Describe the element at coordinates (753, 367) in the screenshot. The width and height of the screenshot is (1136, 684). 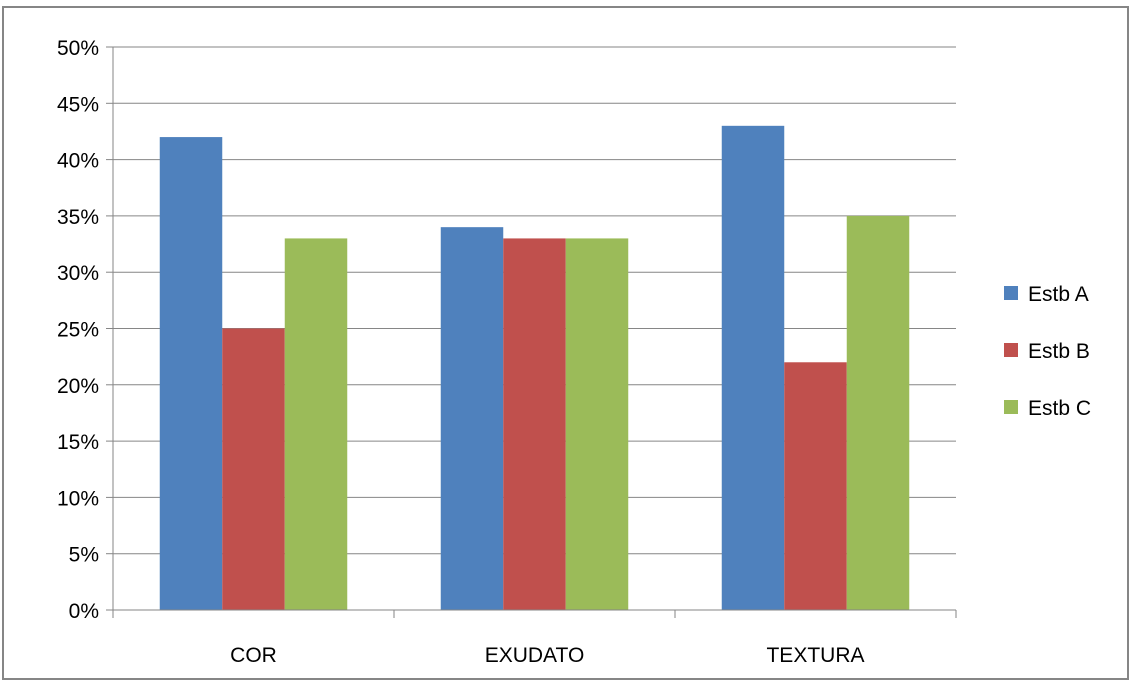
I see `bar-estb-a-textura` at that location.